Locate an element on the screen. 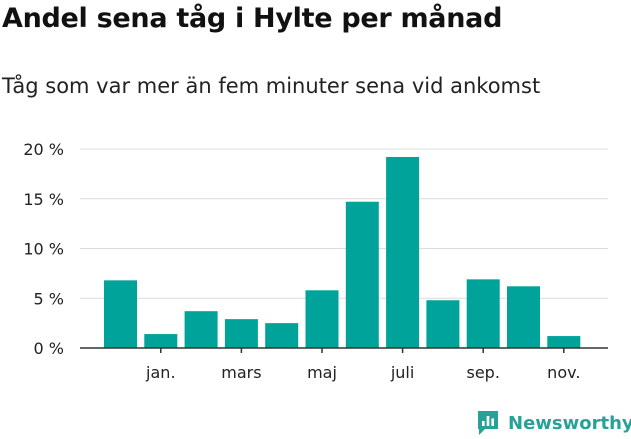  brand-name: Newsworthy is located at coordinates (569, 423).